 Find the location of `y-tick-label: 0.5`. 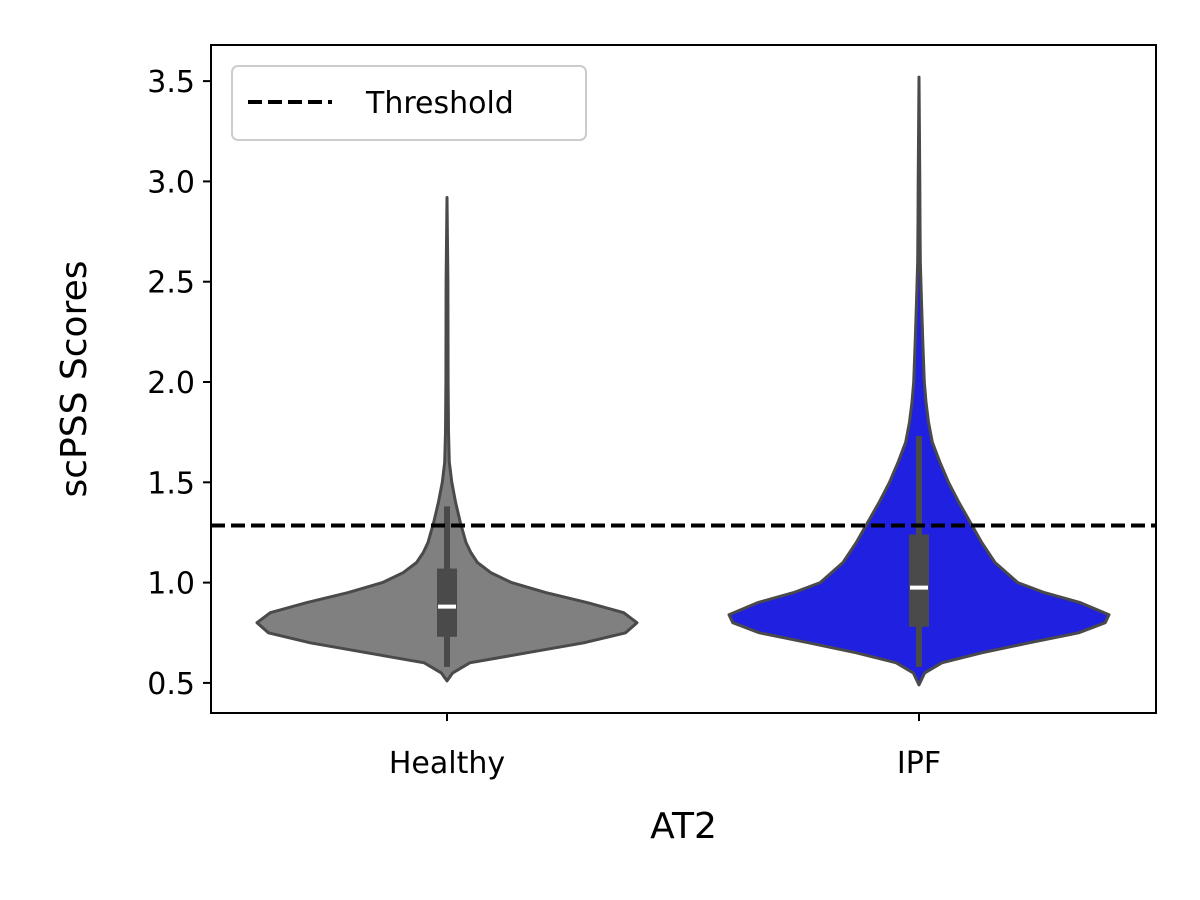

y-tick-label: 0.5 is located at coordinates (171, 684).